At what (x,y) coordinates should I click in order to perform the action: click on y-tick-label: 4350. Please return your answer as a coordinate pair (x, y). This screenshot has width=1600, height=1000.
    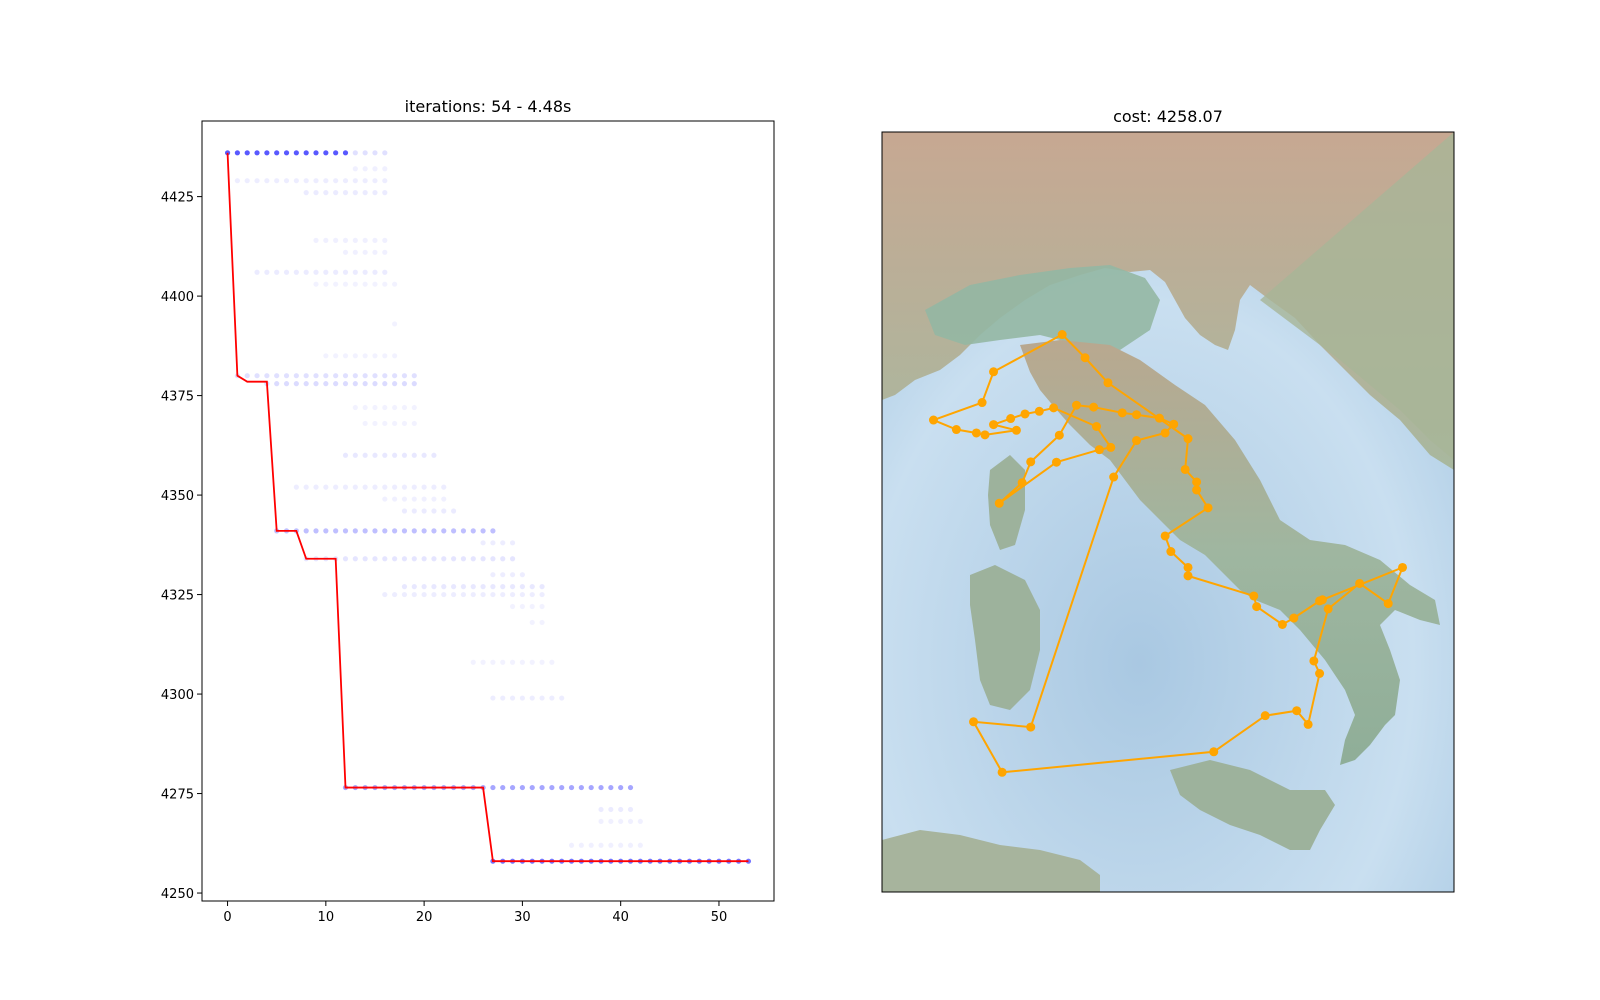
    Looking at the image, I should click on (177, 496).